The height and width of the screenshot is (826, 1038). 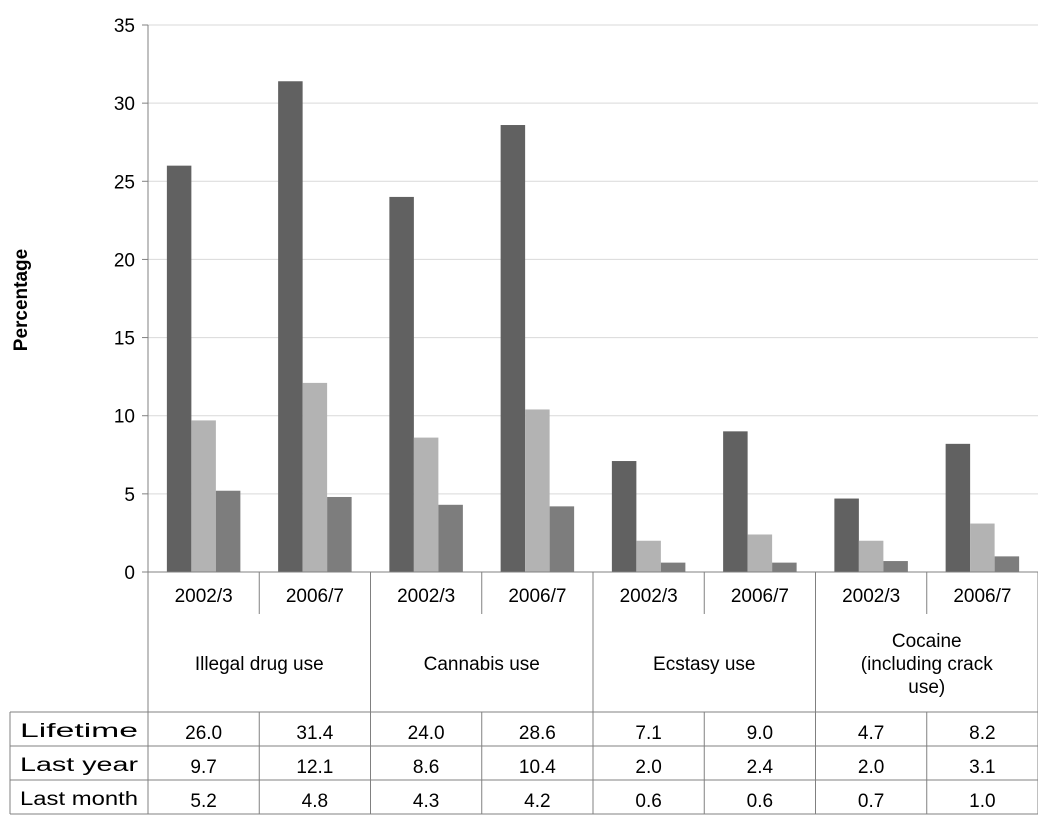 What do you see at coordinates (927, 641) in the screenshot?
I see `group-label-line: Cocaine` at bounding box center [927, 641].